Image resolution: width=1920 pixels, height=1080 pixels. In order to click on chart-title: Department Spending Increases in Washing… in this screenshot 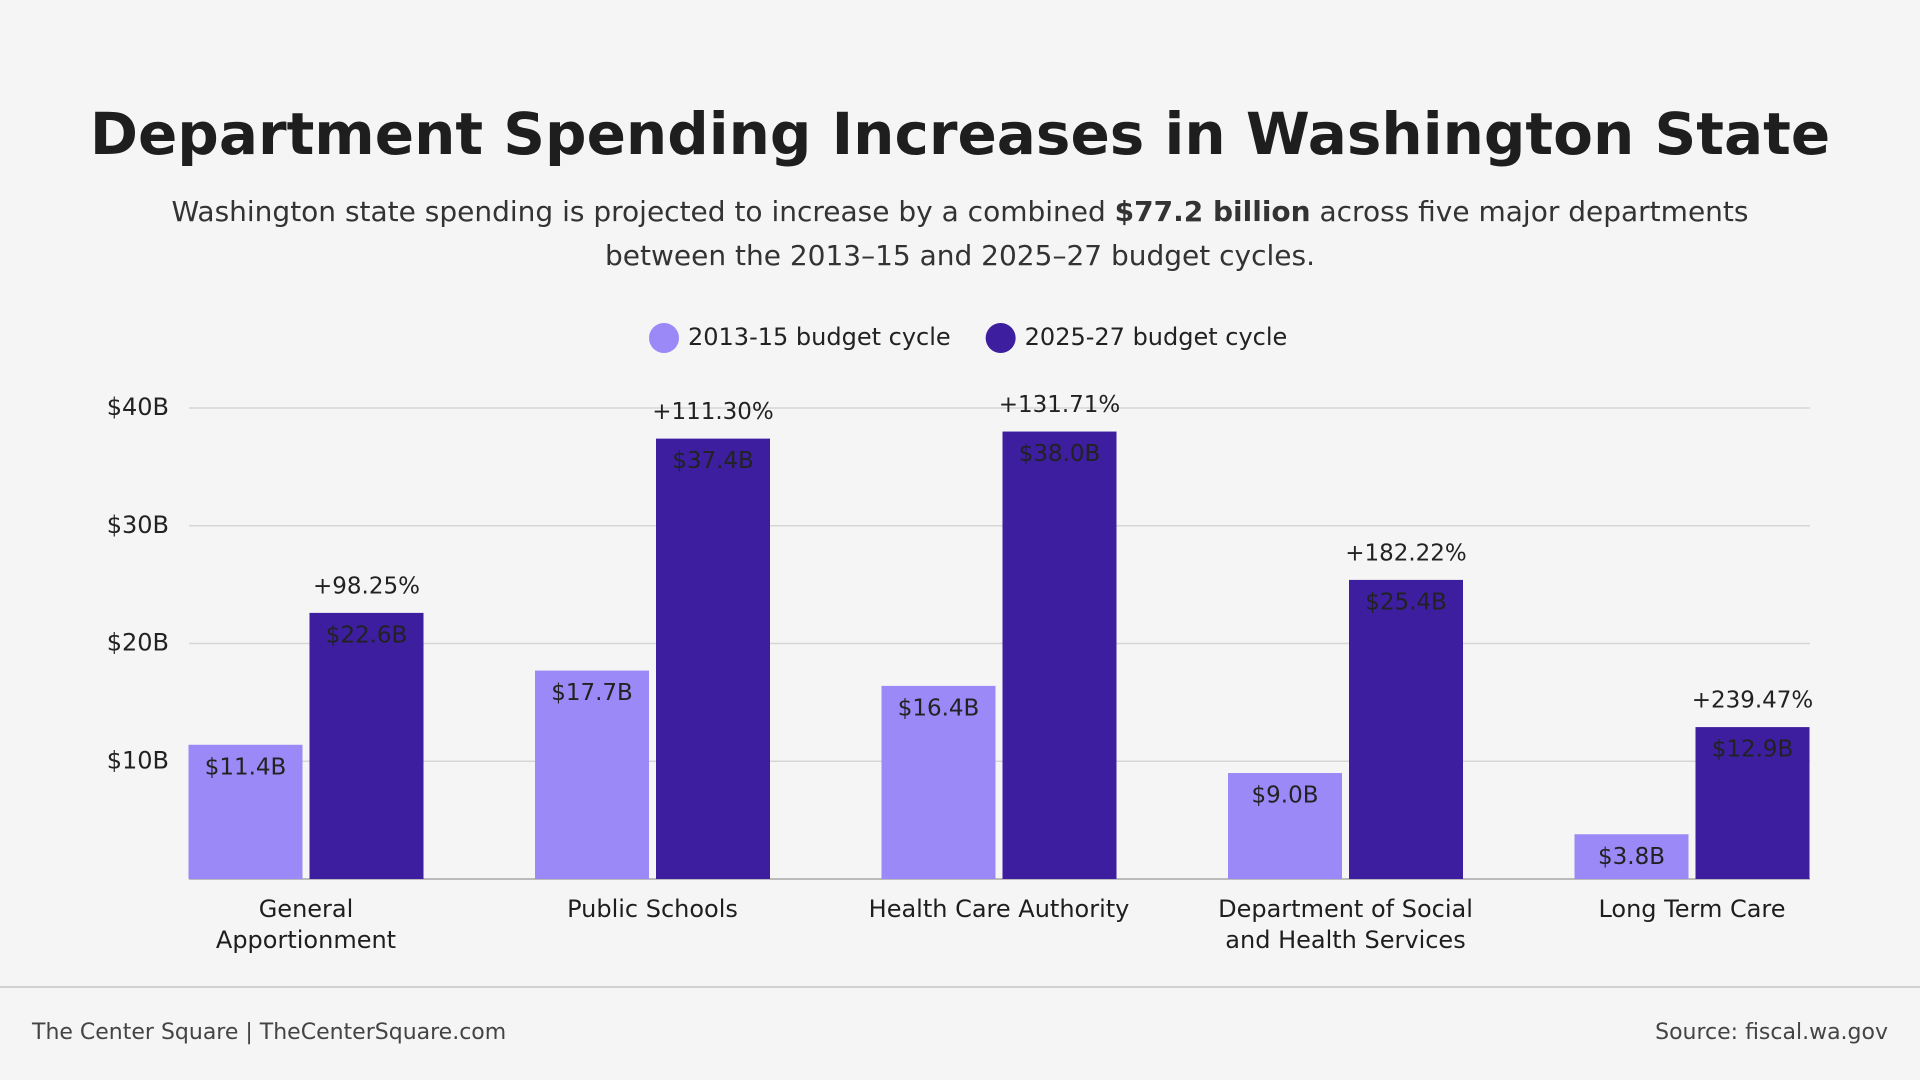, I will do `click(960, 134)`.